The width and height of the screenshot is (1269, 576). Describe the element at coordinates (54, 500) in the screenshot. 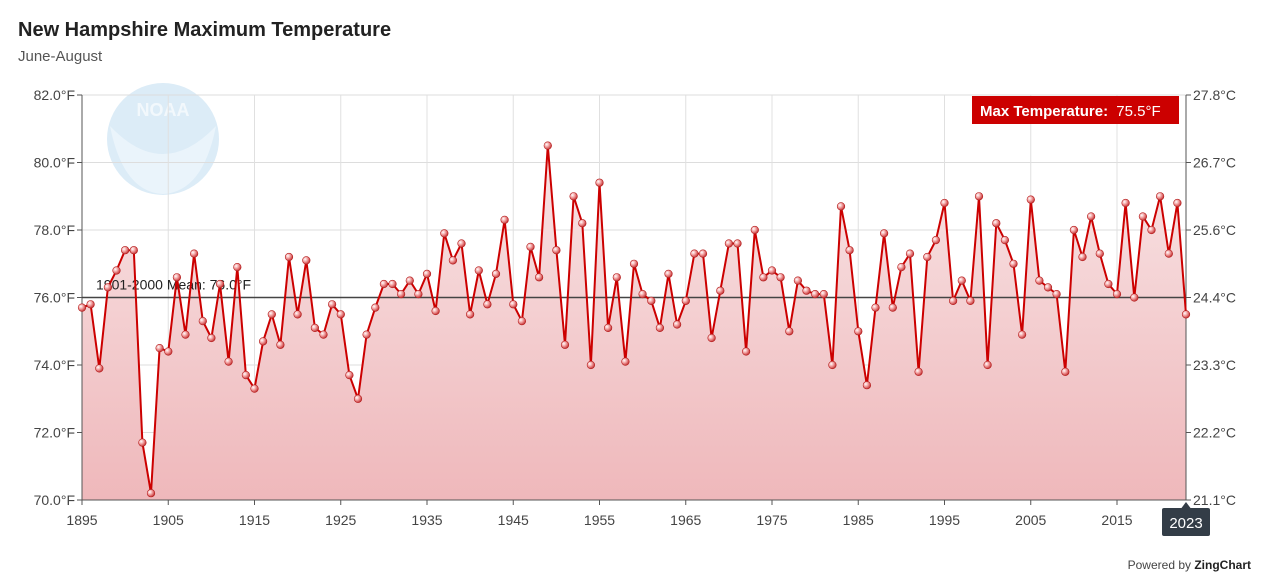

I see `y-tick-label: 70.0°F` at that location.